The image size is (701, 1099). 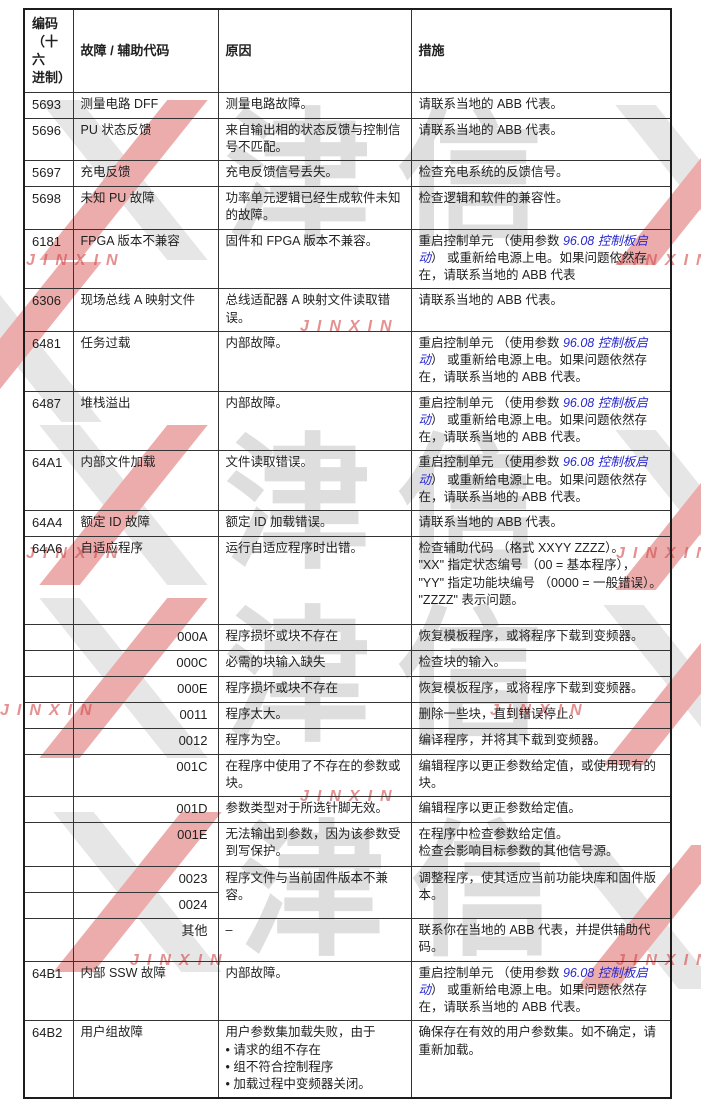 I want to click on code-cell: 6487, so click(x=48, y=421).